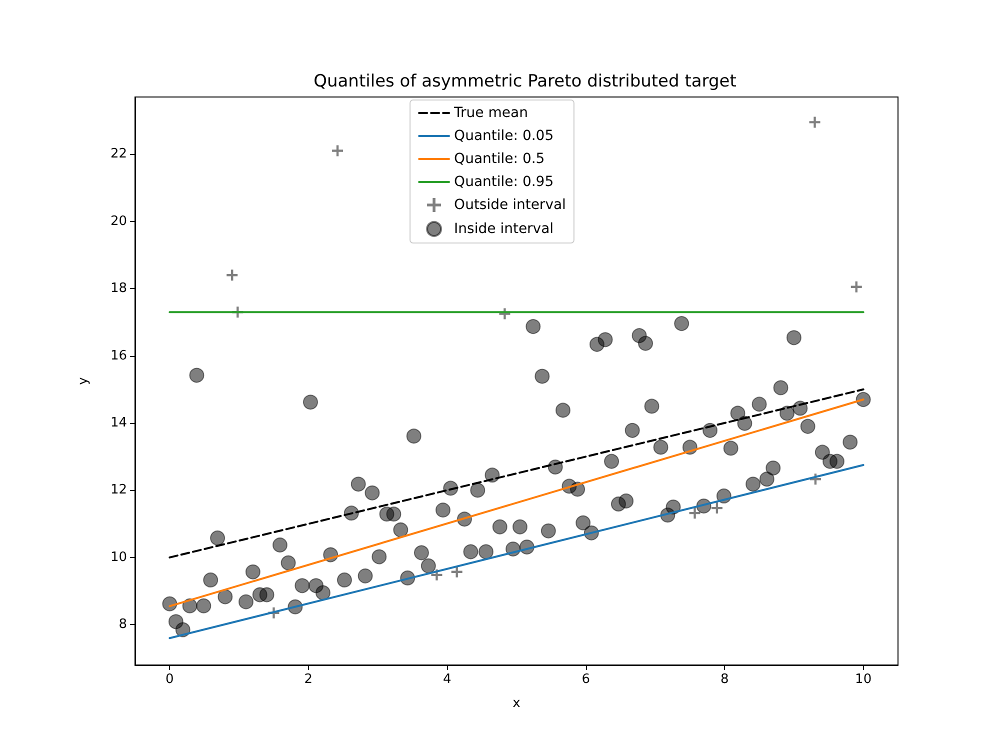  I want to click on y-tick-label: 16, so click(118, 356).